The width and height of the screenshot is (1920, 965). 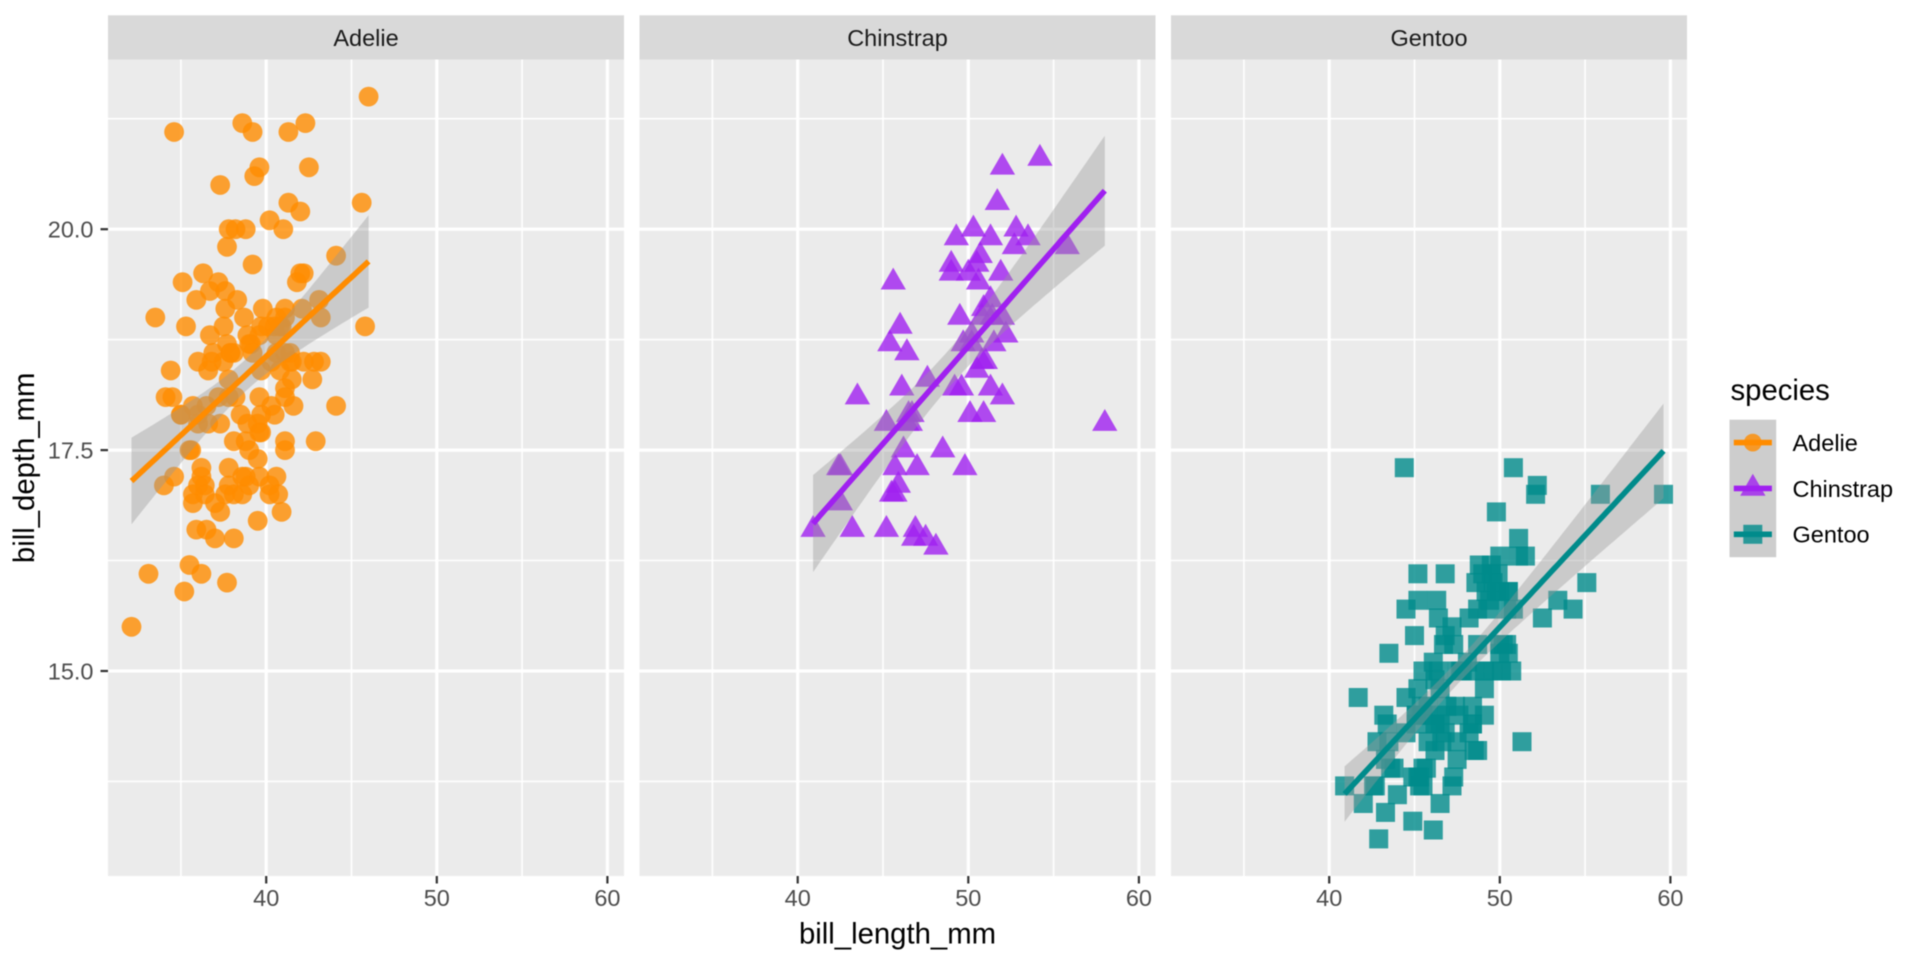 I want to click on svg-text: bill_depth_mm, so click(x=24, y=468).